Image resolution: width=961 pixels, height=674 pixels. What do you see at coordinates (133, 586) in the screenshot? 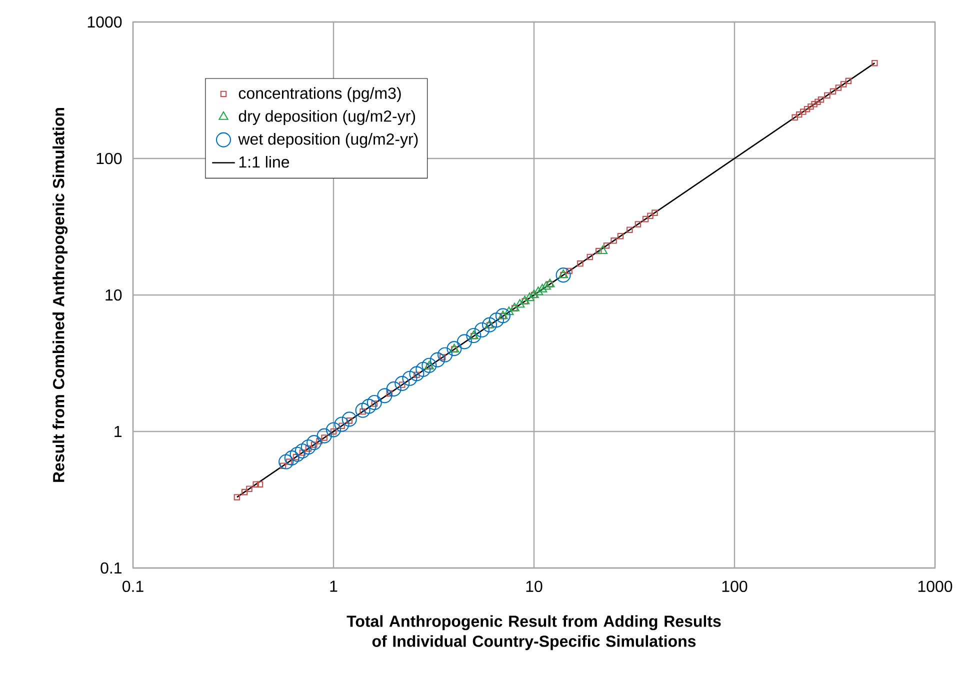
I see `x-tick-label: 0.1` at bounding box center [133, 586].